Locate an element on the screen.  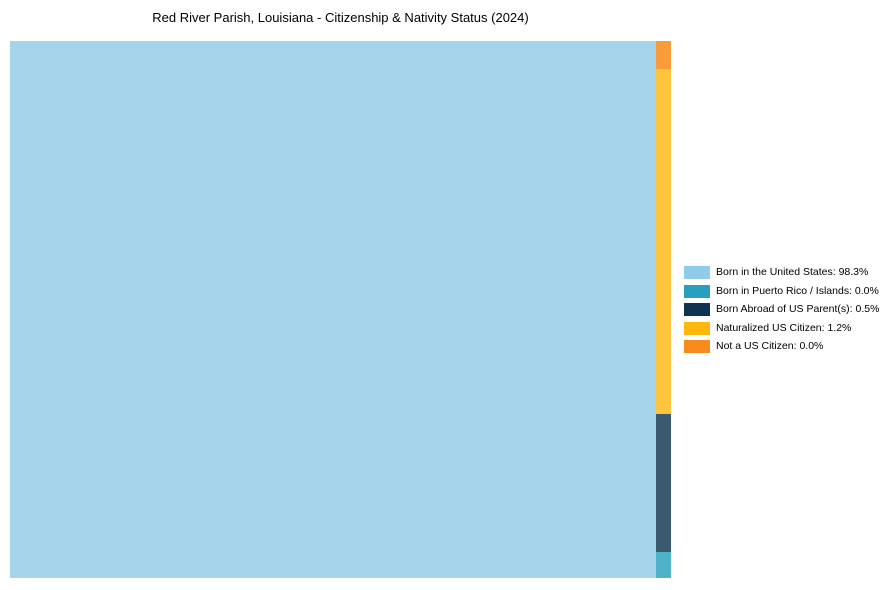
legend-label-naturalized-us-citizen: Naturalized US Citizen: 1.2% is located at coordinates (784, 327).